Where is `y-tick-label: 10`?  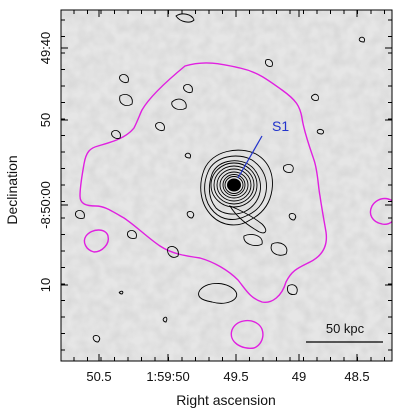 y-tick-label: 10 is located at coordinates (45, 285).